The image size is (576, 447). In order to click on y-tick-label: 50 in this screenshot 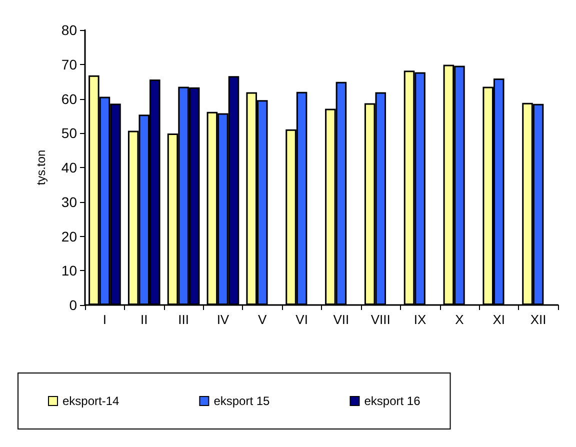, I will do `click(69, 133)`.